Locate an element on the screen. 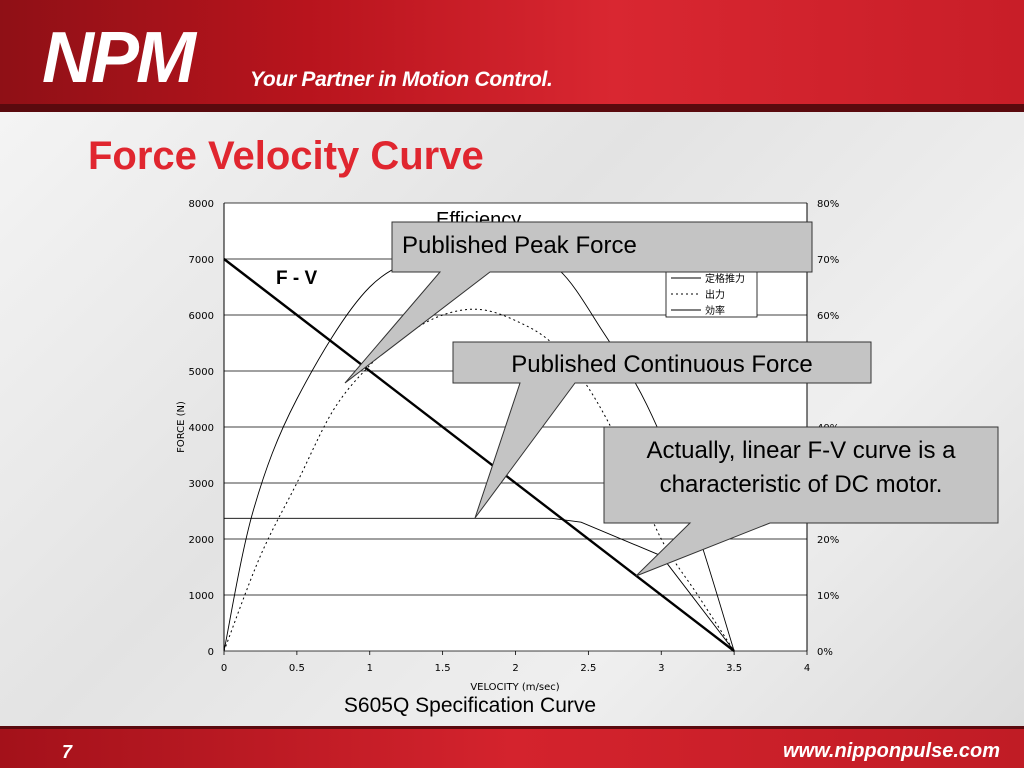  legend-label: 効率 is located at coordinates (715, 310).